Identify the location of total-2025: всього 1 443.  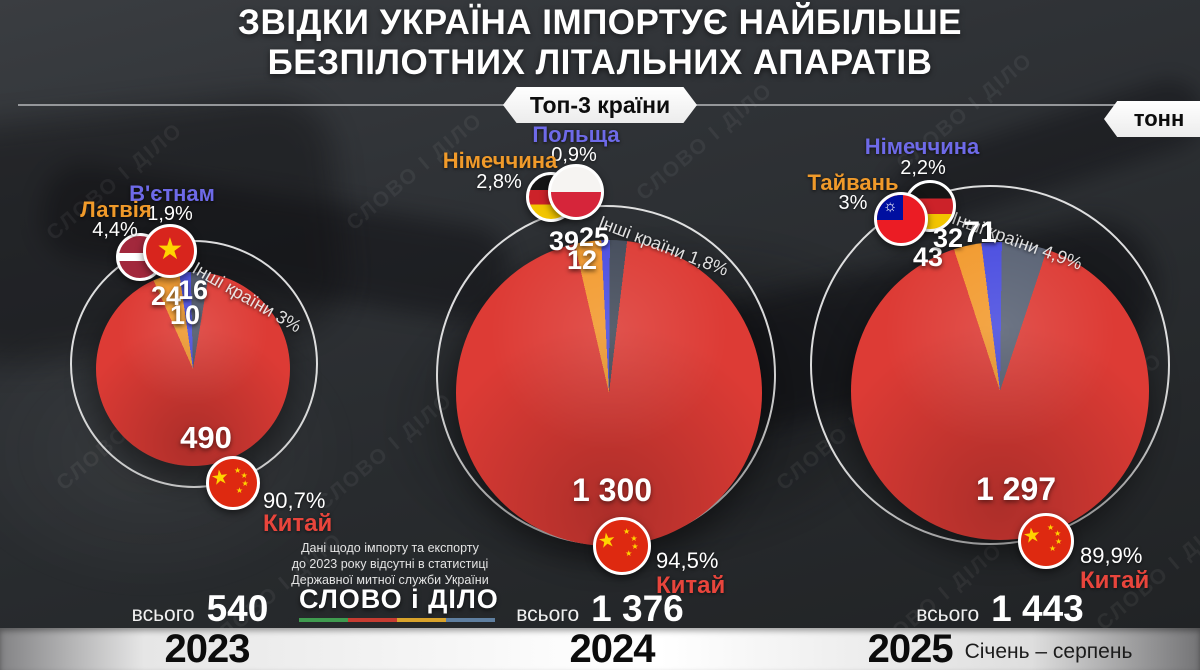
(1000, 609).